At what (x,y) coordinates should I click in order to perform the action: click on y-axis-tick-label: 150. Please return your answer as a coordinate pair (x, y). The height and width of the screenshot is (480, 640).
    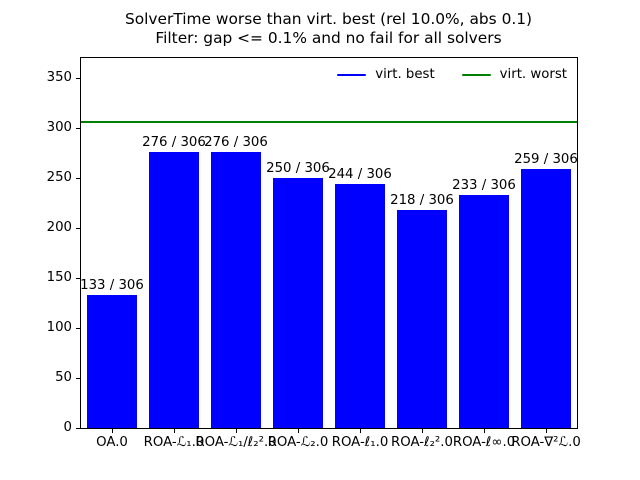
    Looking at the image, I should click on (59, 277).